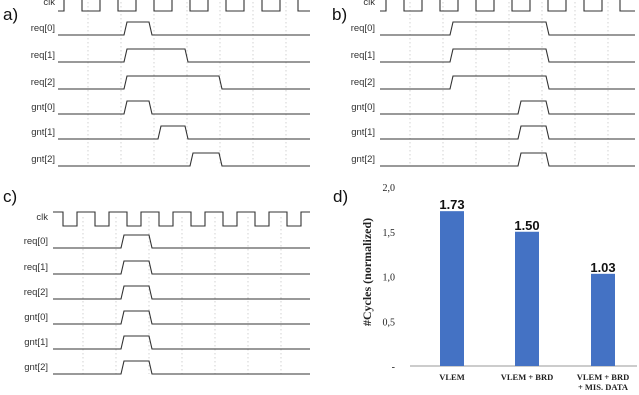  What do you see at coordinates (10, 14) in the screenshot?
I see `panel-label-a: a)` at bounding box center [10, 14].